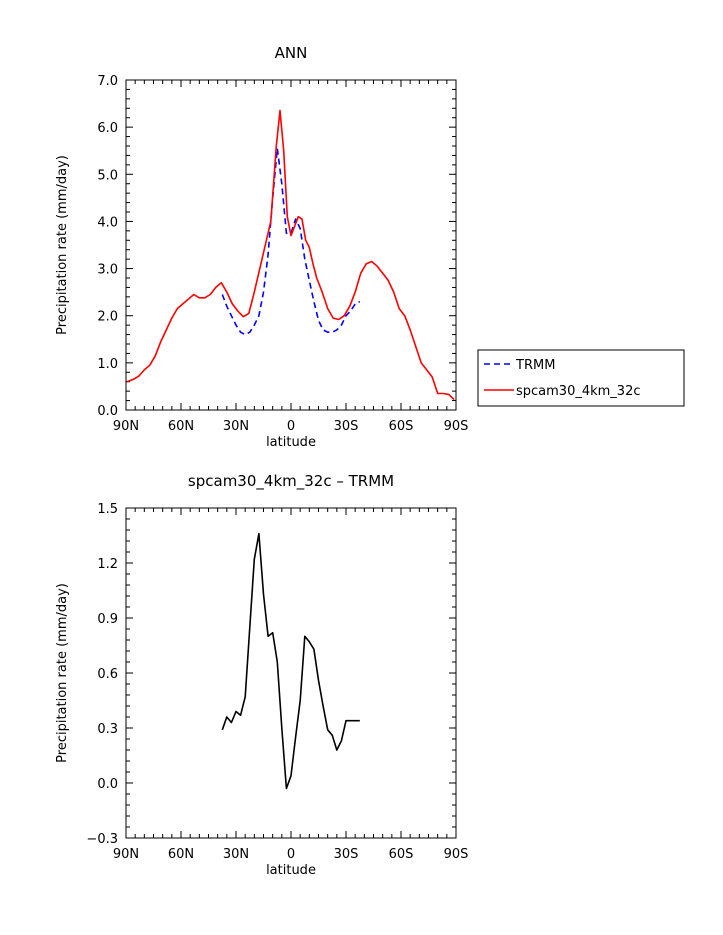 This screenshot has width=723, height=935. I want to click on legend-label: spcam30_4km_32c, so click(578, 391).